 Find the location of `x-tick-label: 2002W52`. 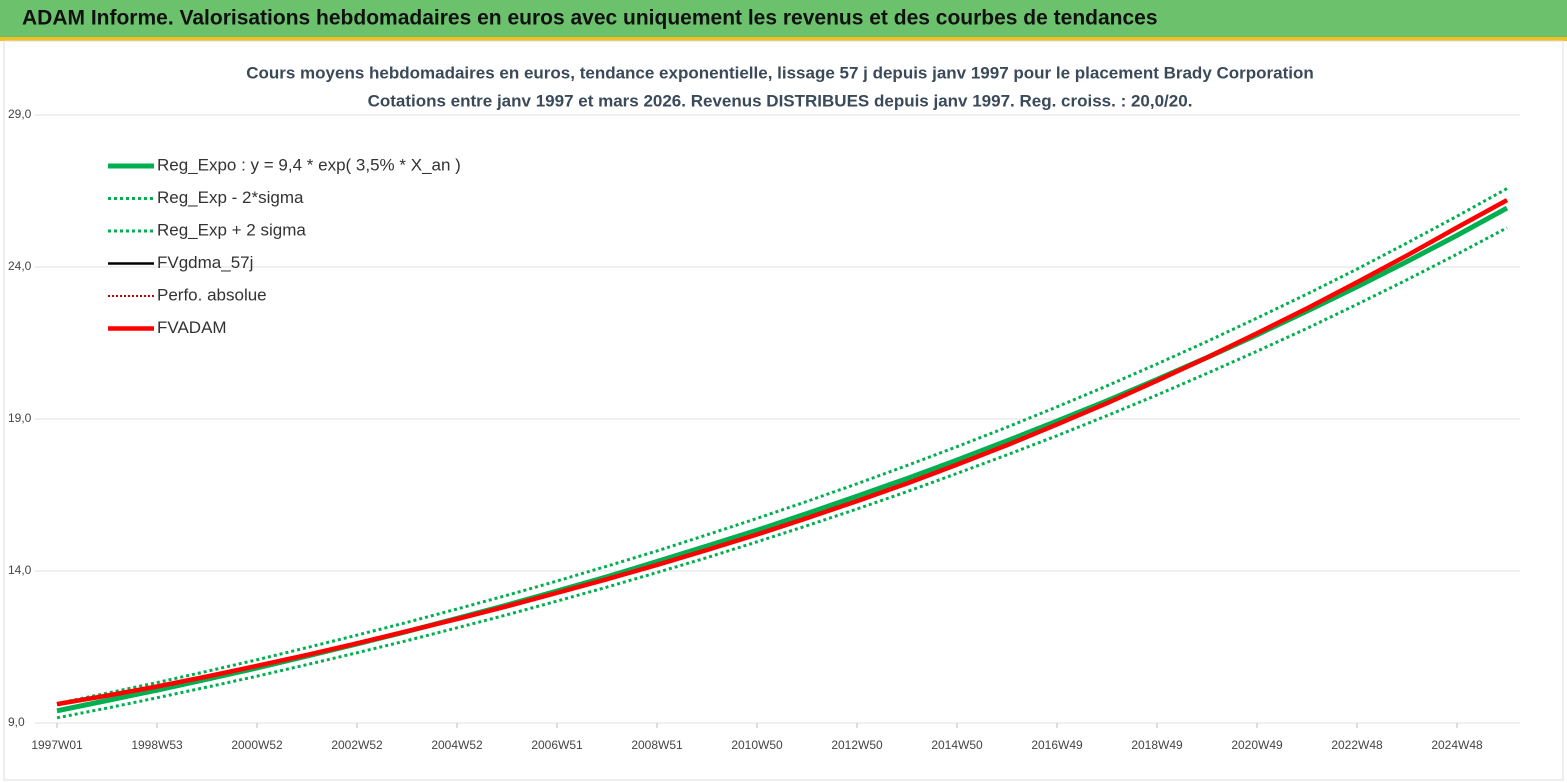

x-tick-label: 2002W52 is located at coordinates (357, 745).